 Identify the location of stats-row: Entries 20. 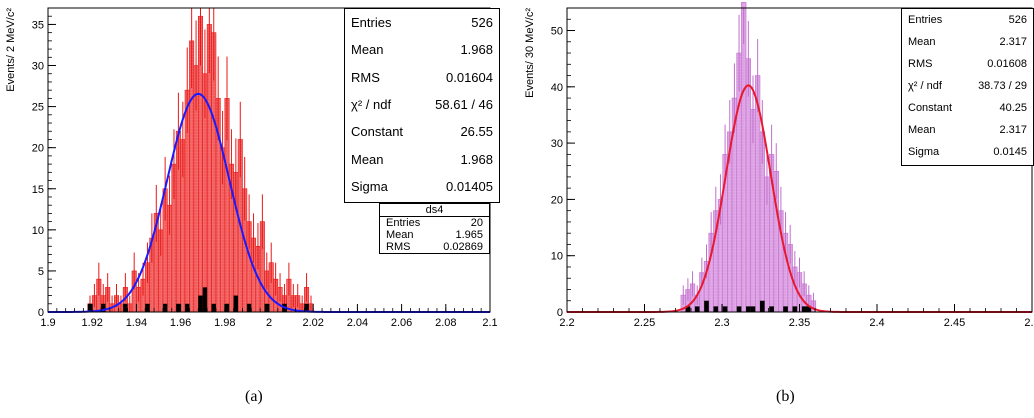
(434, 223).